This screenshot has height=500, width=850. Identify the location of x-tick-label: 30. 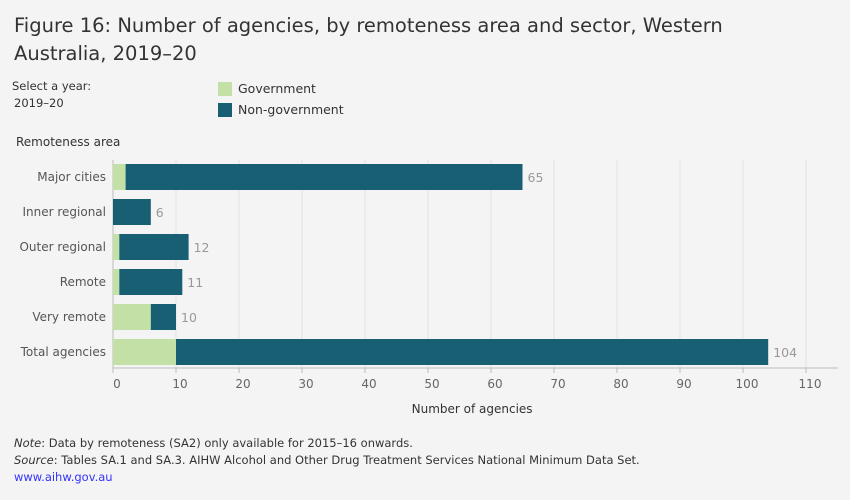
(305, 384).